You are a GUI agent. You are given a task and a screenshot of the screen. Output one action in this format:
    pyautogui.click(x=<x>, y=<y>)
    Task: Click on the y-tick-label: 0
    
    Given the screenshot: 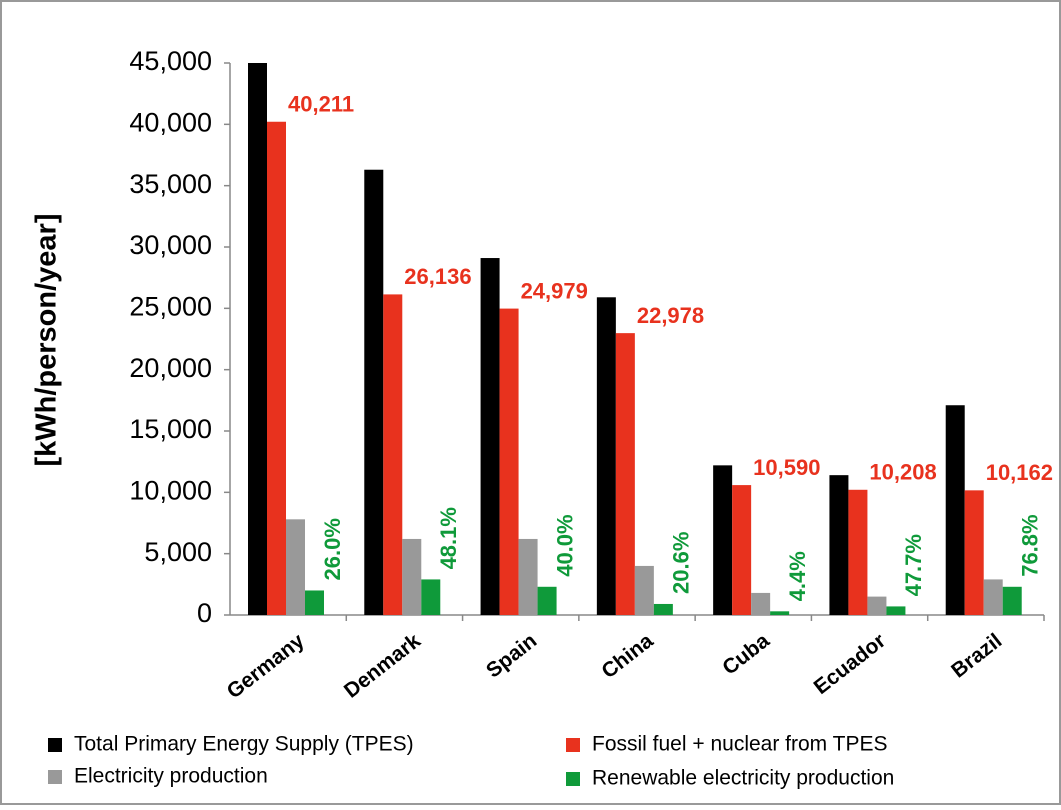 What is the action you would take?
    pyautogui.click(x=204, y=613)
    